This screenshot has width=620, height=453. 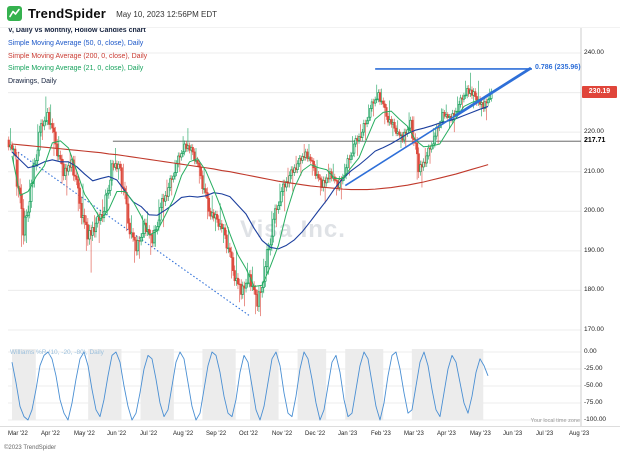 What do you see at coordinates (594, 211) in the screenshot?
I see `price-tick-label: 200.00` at bounding box center [594, 211].